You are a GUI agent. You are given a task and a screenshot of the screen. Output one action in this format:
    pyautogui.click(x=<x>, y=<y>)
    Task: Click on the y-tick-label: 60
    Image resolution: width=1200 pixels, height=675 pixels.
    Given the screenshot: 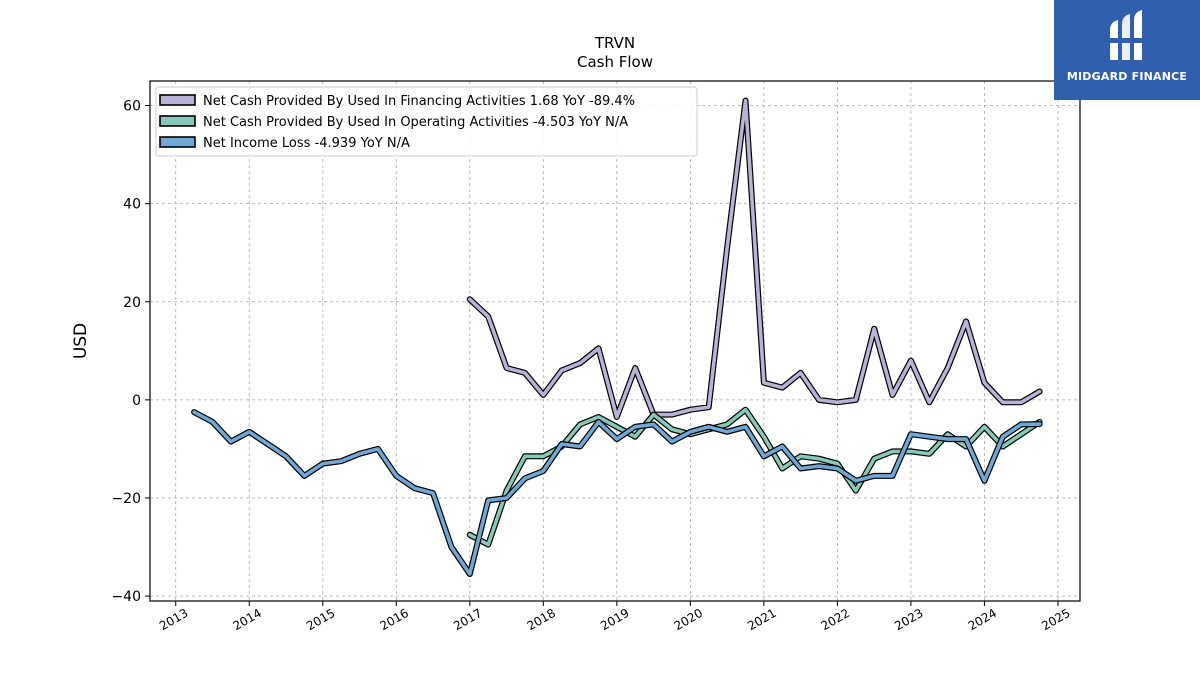 What is the action you would take?
    pyautogui.click(x=132, y=107)
    